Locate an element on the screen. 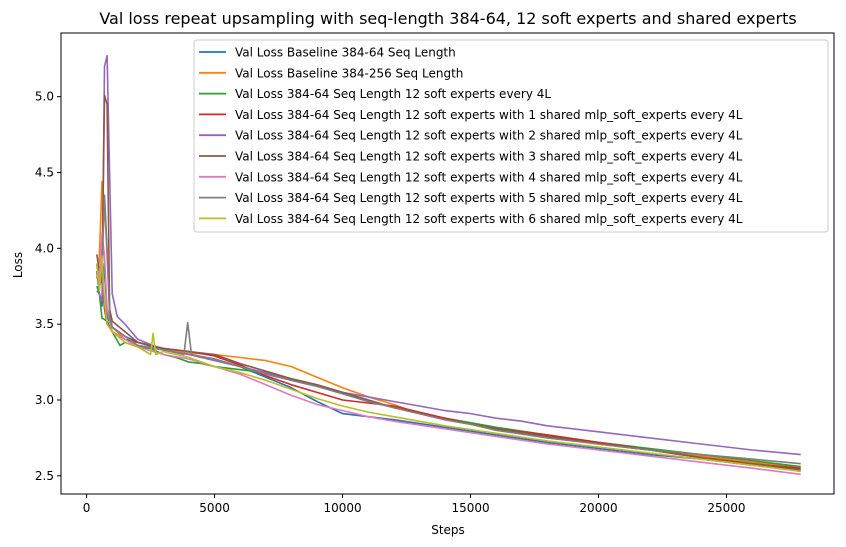  x-tick-label: 0 is located at coordinates (87, 508).